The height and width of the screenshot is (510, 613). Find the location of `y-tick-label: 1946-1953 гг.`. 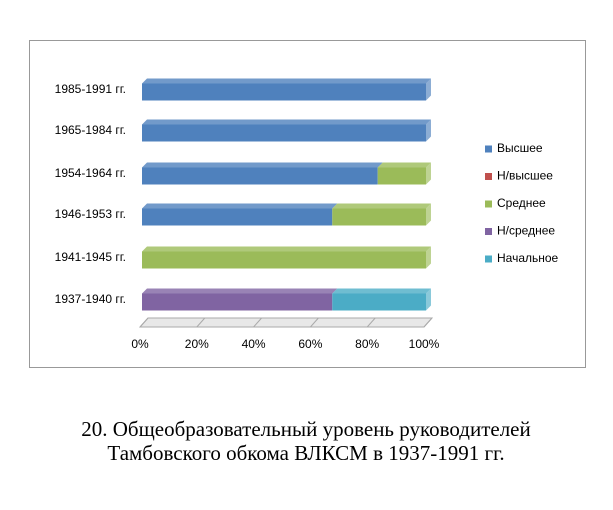

y-tick-label: 1946-1953 гг. is located at coordinates (90, 214).